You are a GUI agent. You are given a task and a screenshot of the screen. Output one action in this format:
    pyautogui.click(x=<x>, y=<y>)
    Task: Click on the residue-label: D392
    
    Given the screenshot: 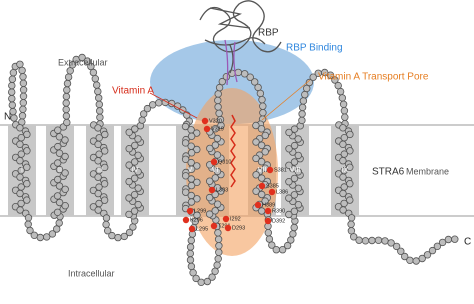 What is the action you would take?
    pyautogui.click(x=278, y=221)
    